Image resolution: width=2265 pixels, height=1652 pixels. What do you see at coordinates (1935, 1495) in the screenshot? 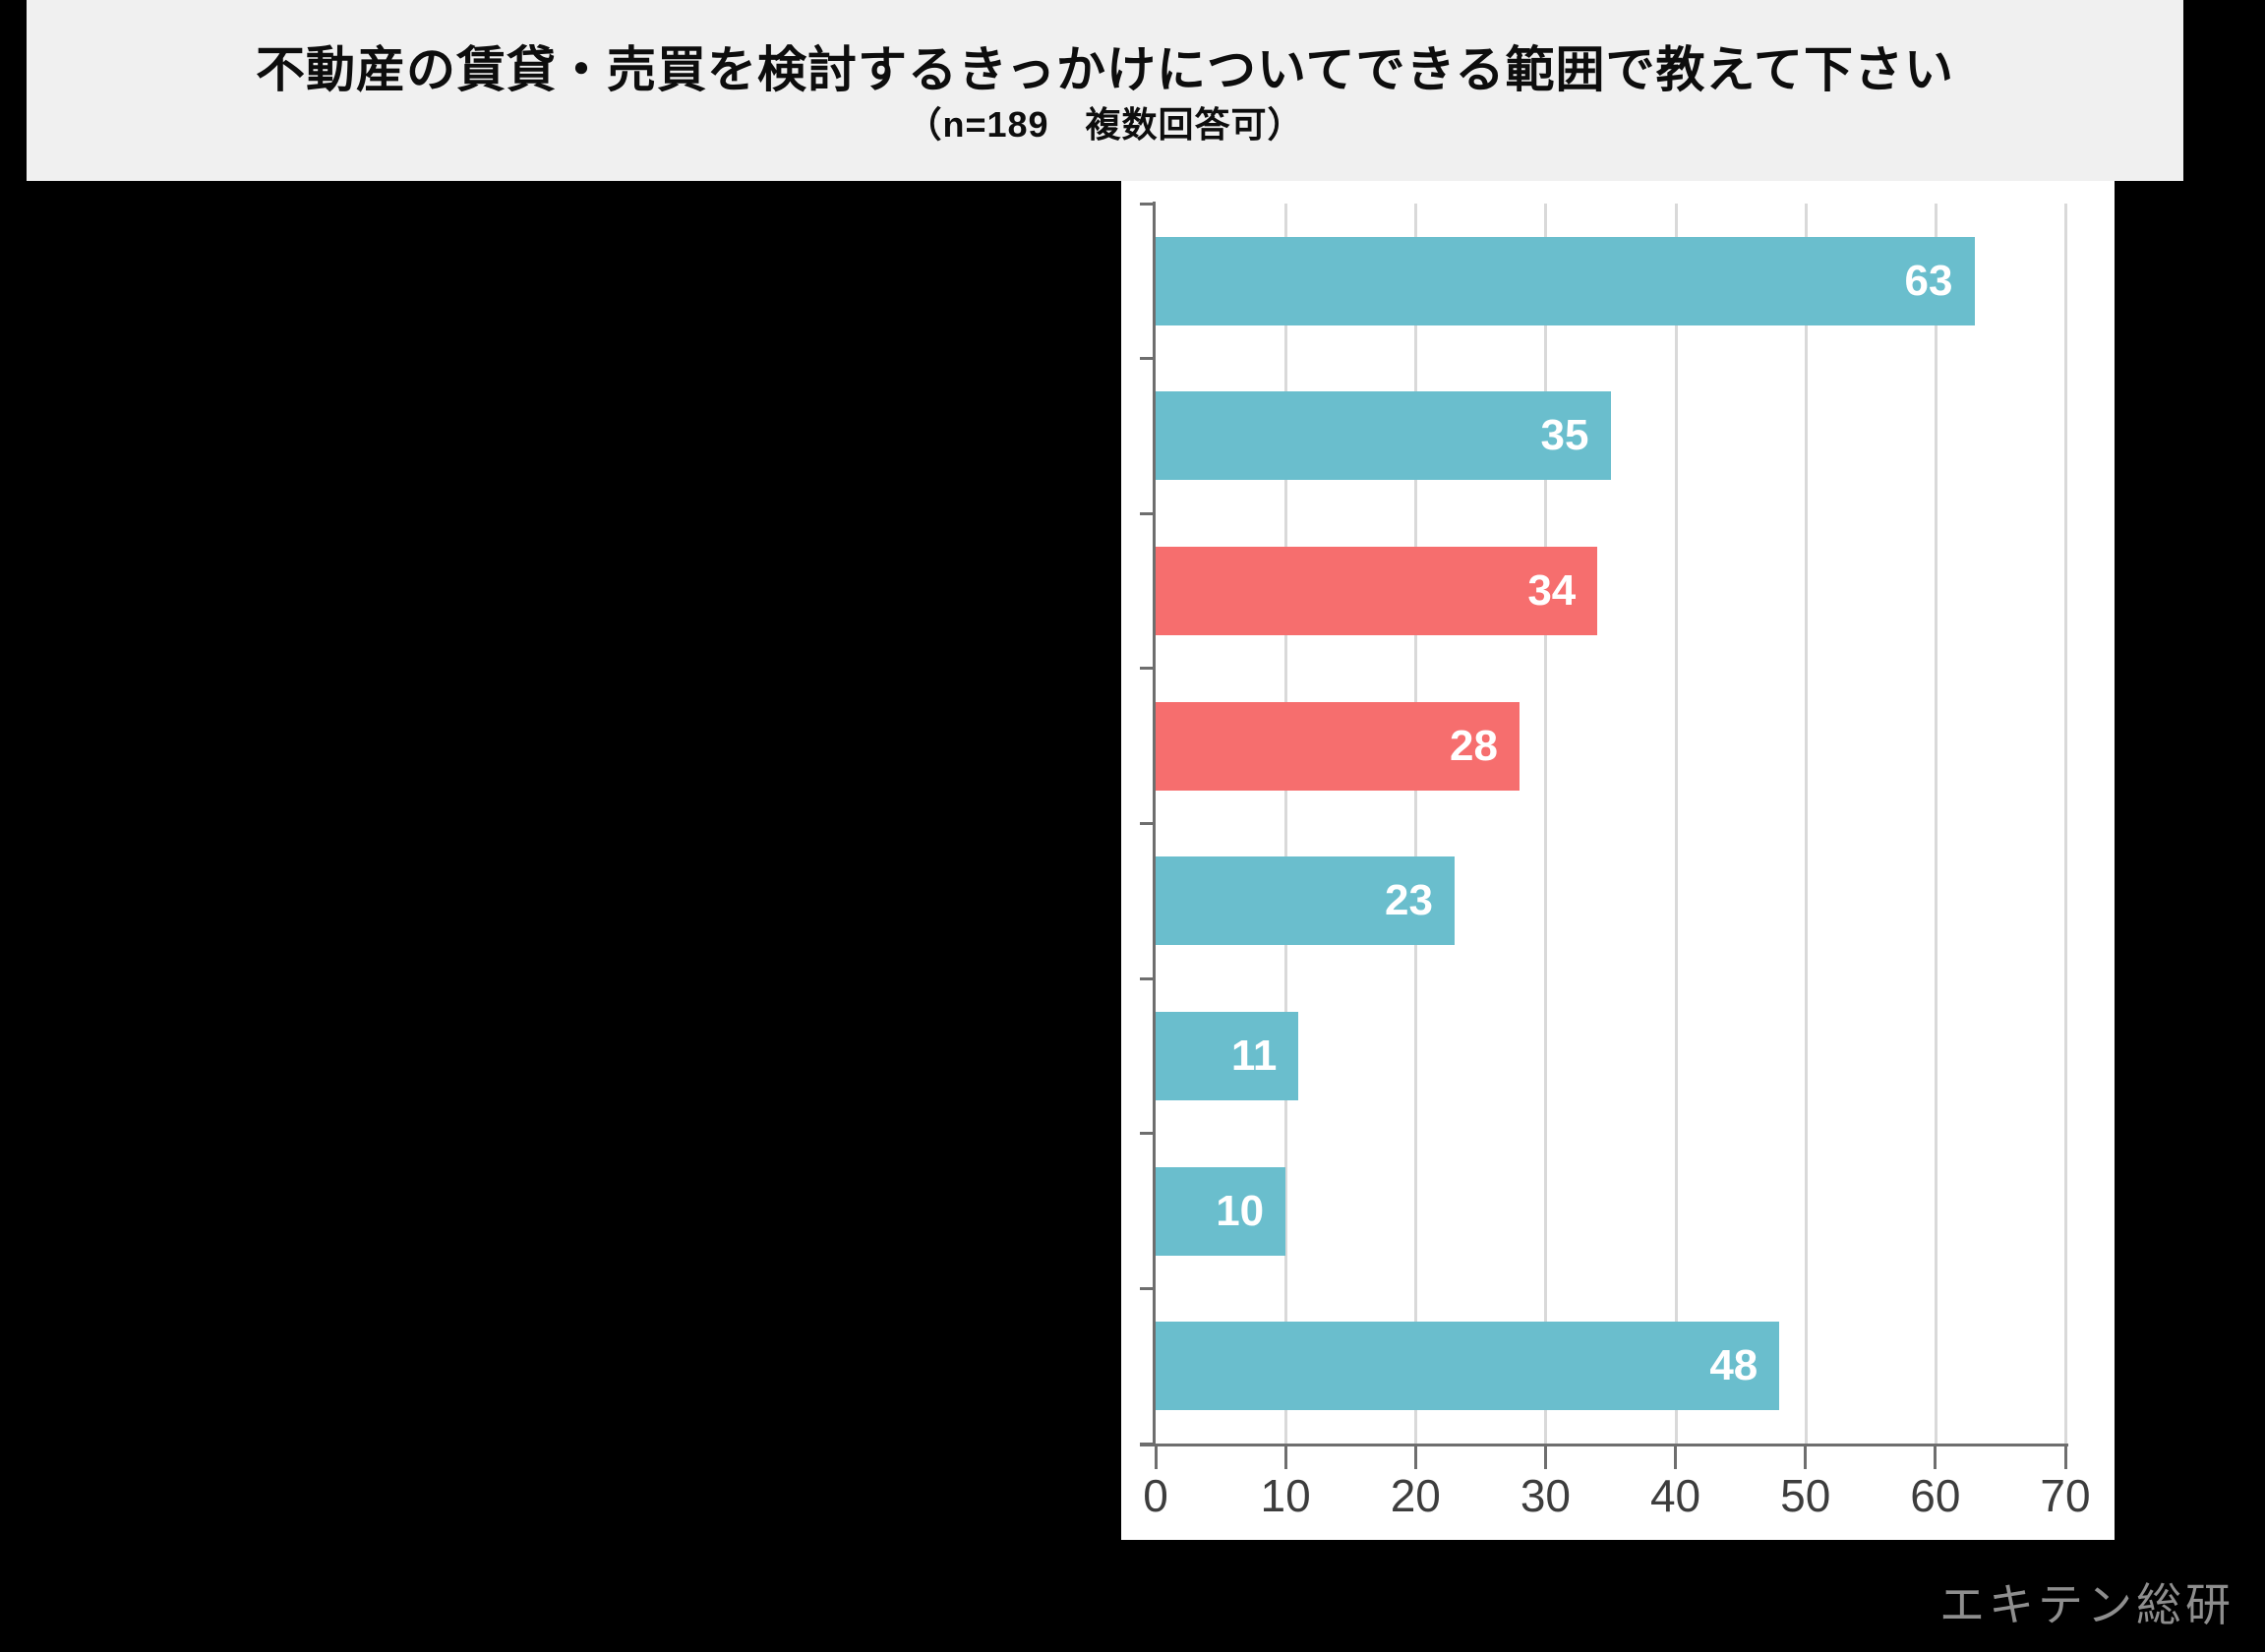
I see `x-axis-tick-label: 60` at bounding box center [1935, 1495].